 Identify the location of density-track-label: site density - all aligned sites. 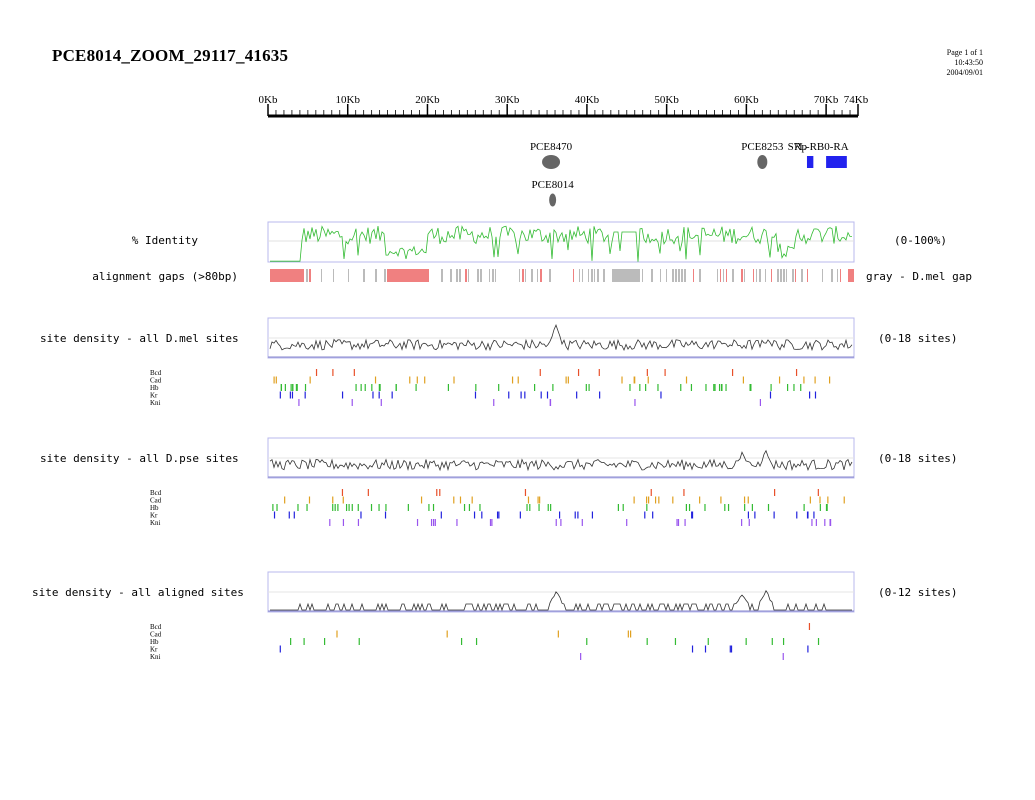
(138, 592).